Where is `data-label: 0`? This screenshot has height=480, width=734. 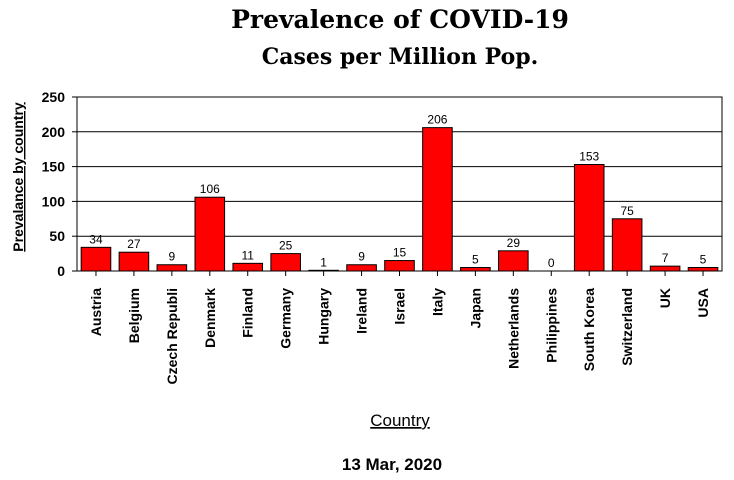
data-label: 0 is located at coordinates (551, 263).